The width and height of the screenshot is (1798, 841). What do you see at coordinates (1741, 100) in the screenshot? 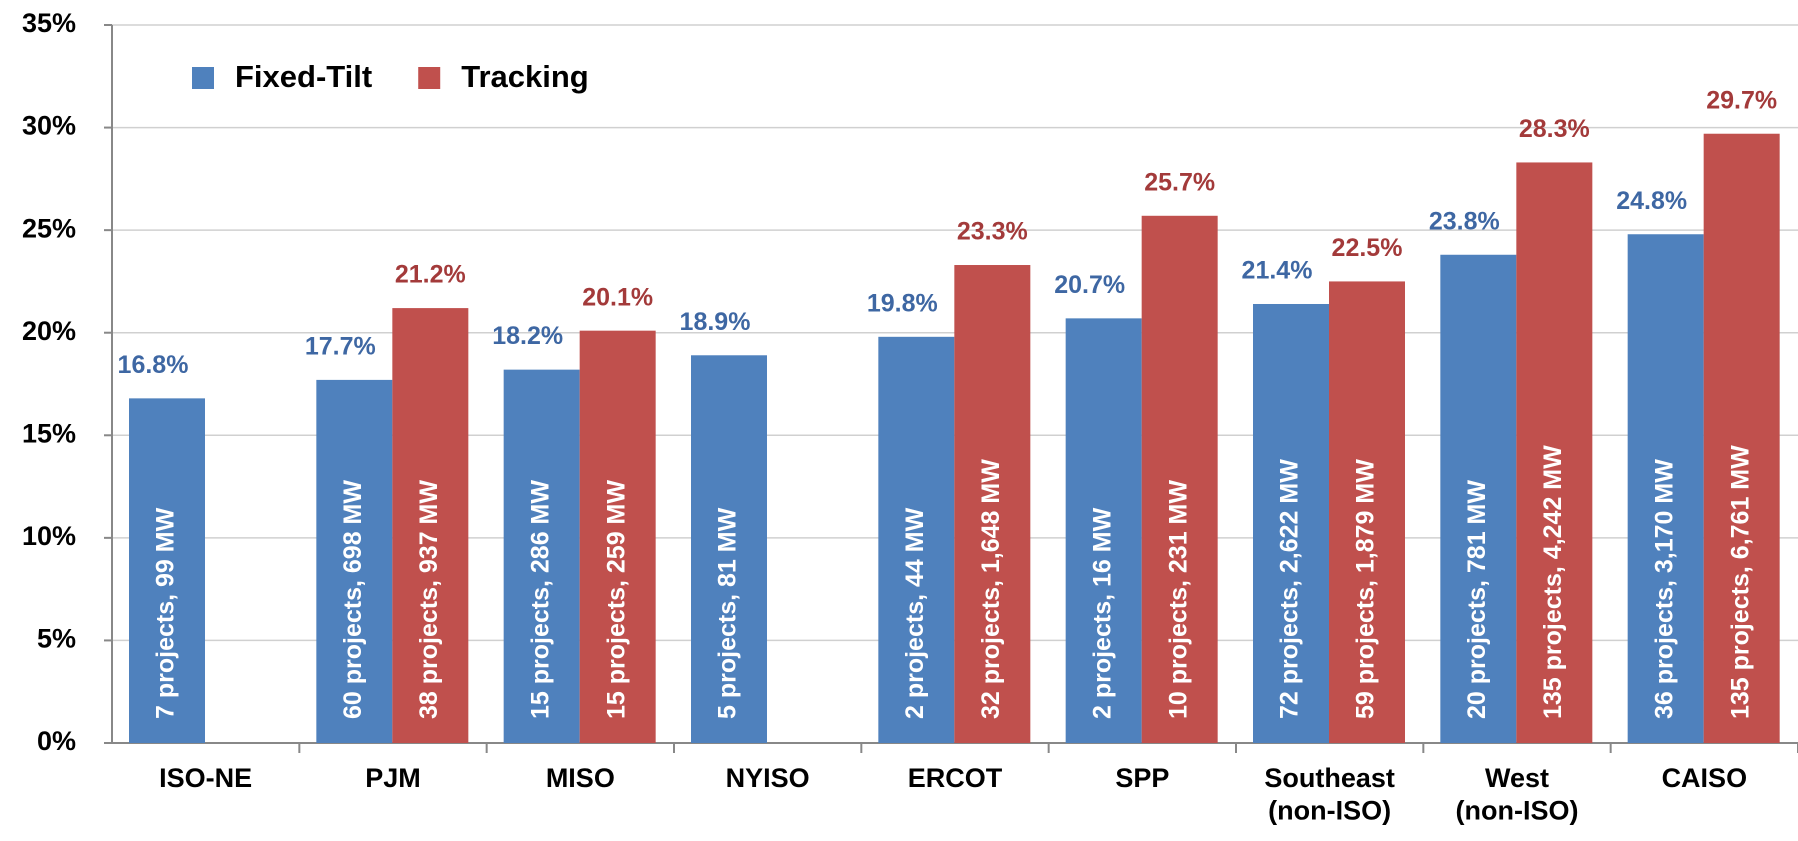
I see `value-label: 29.7%` at bounding box center [1741, 100].